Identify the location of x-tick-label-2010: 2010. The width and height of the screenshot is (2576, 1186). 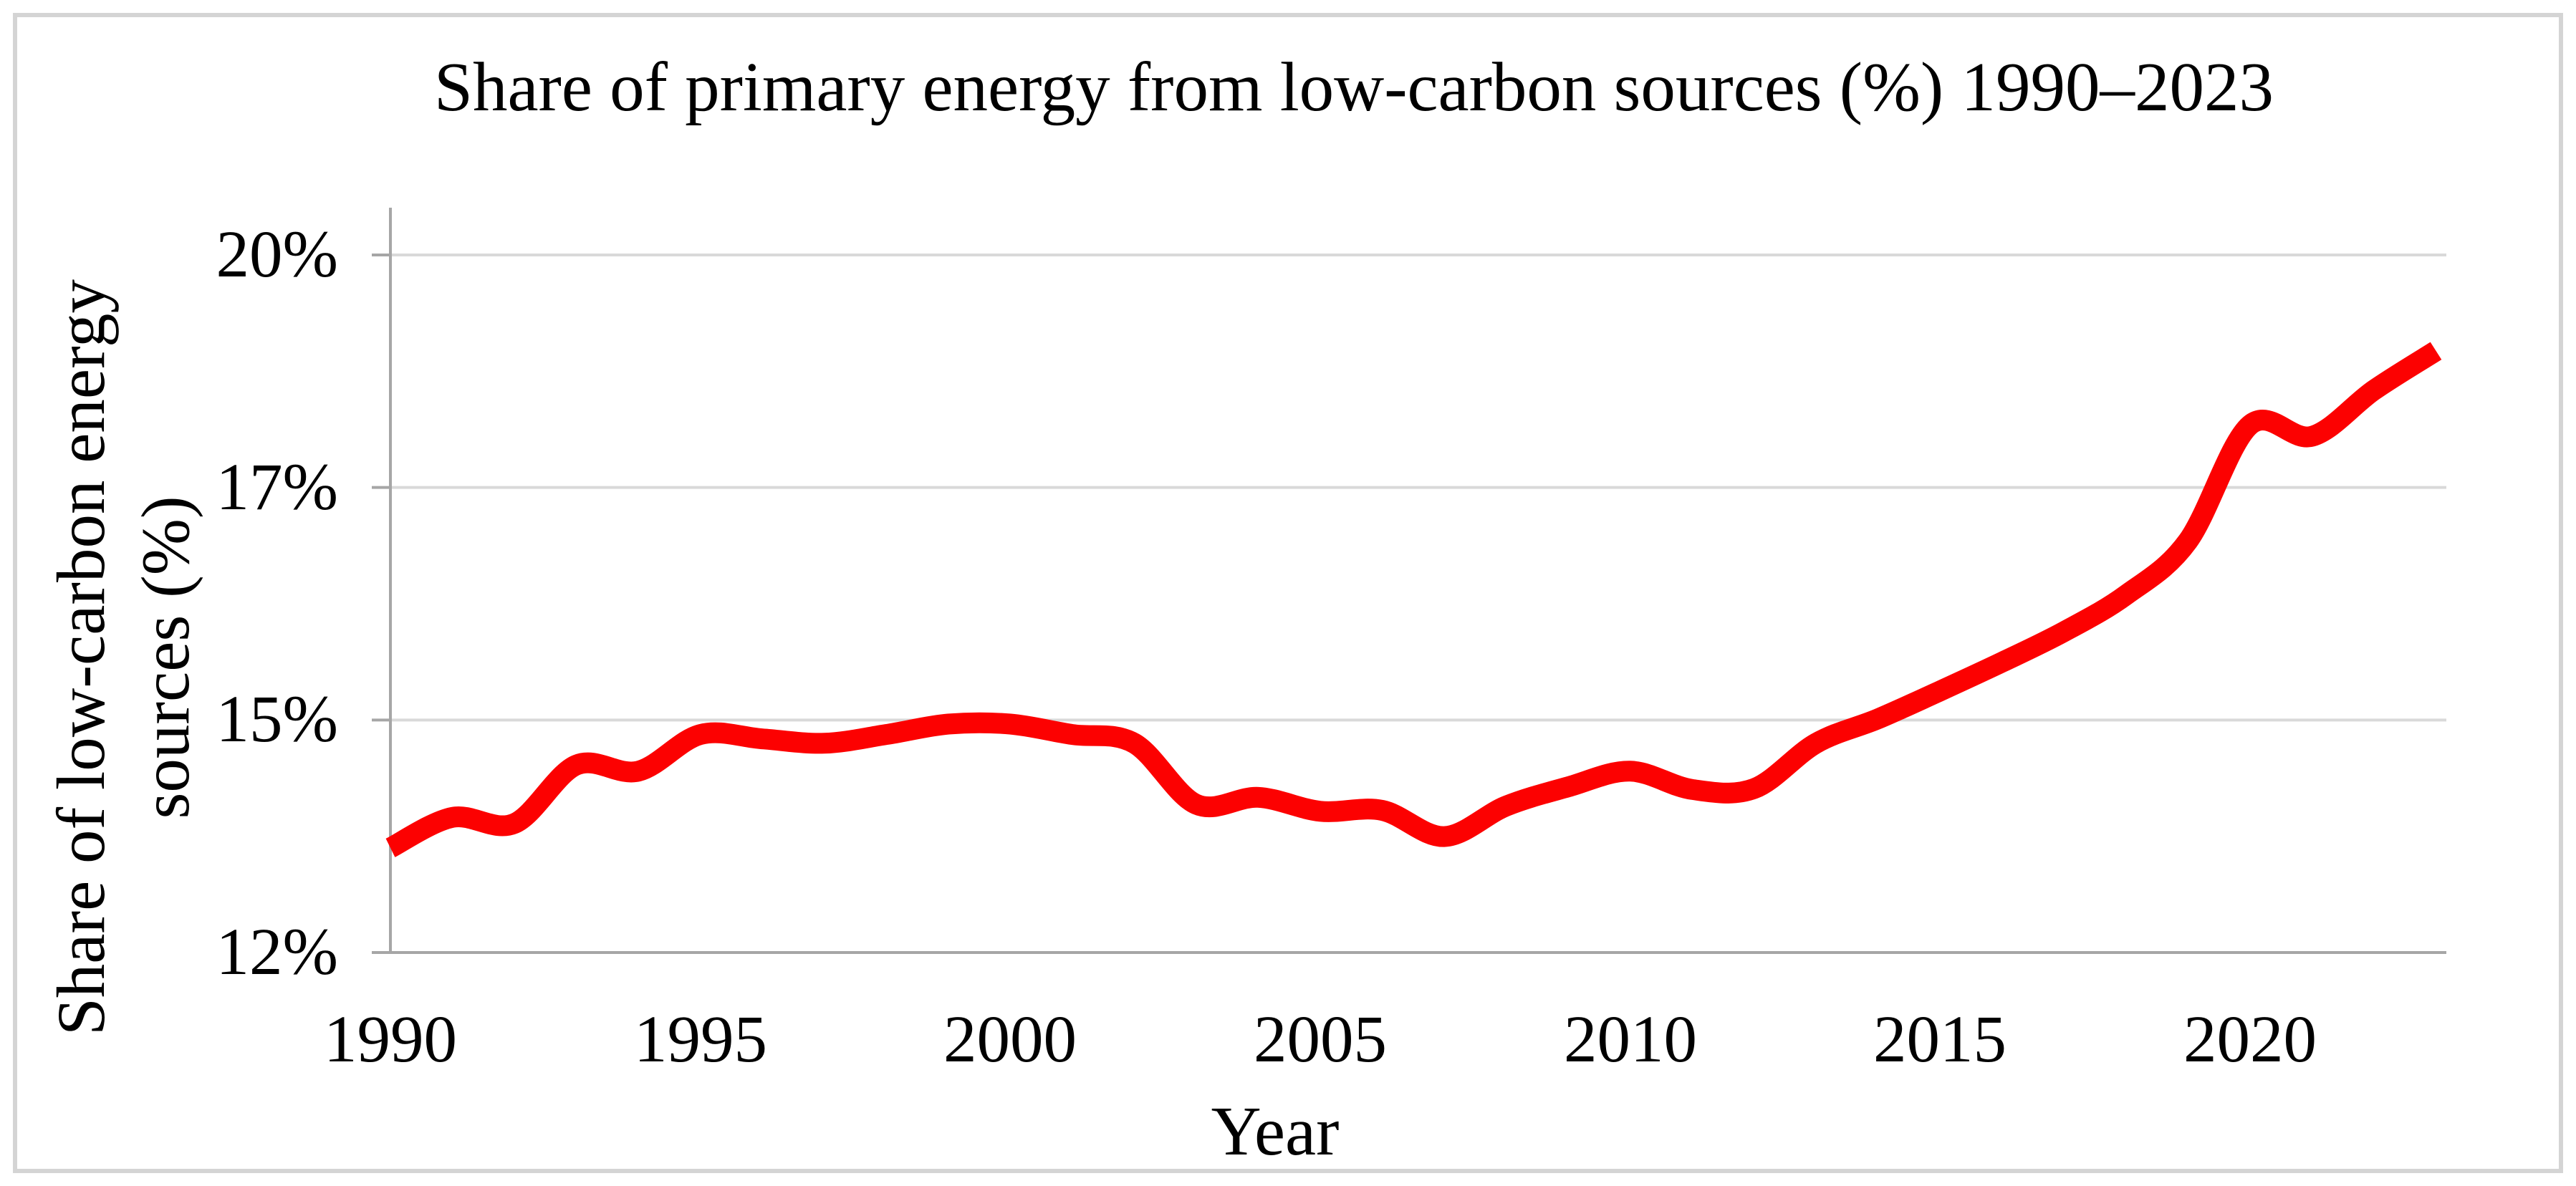
(1630, 1039).